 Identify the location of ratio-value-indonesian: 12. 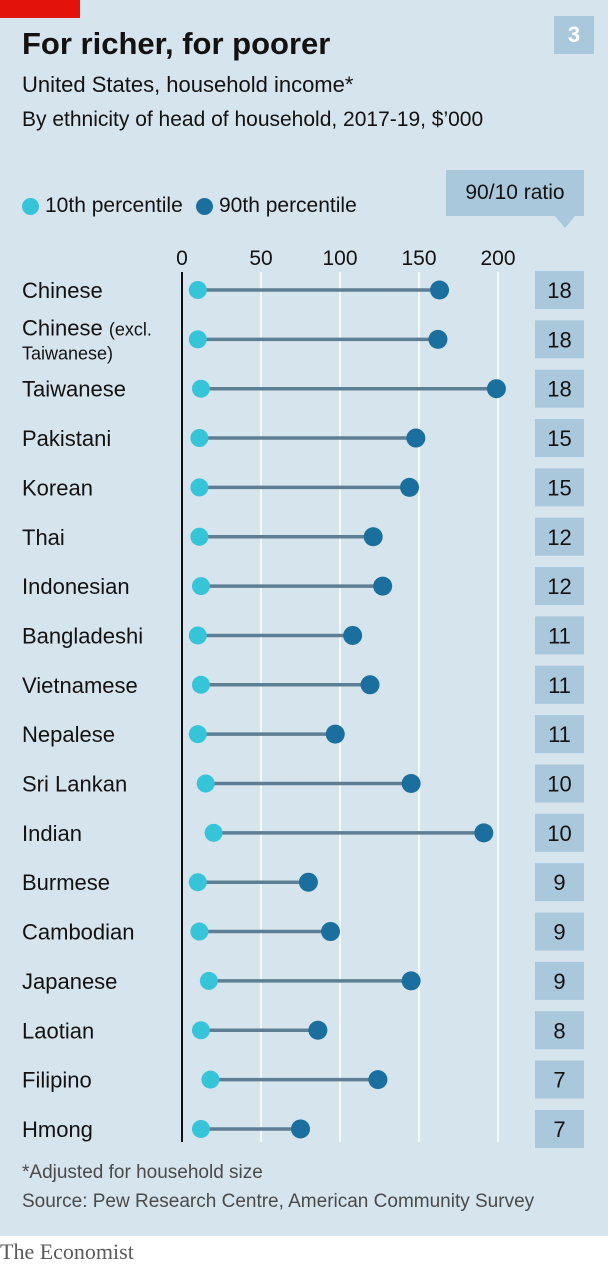
(559, 586).